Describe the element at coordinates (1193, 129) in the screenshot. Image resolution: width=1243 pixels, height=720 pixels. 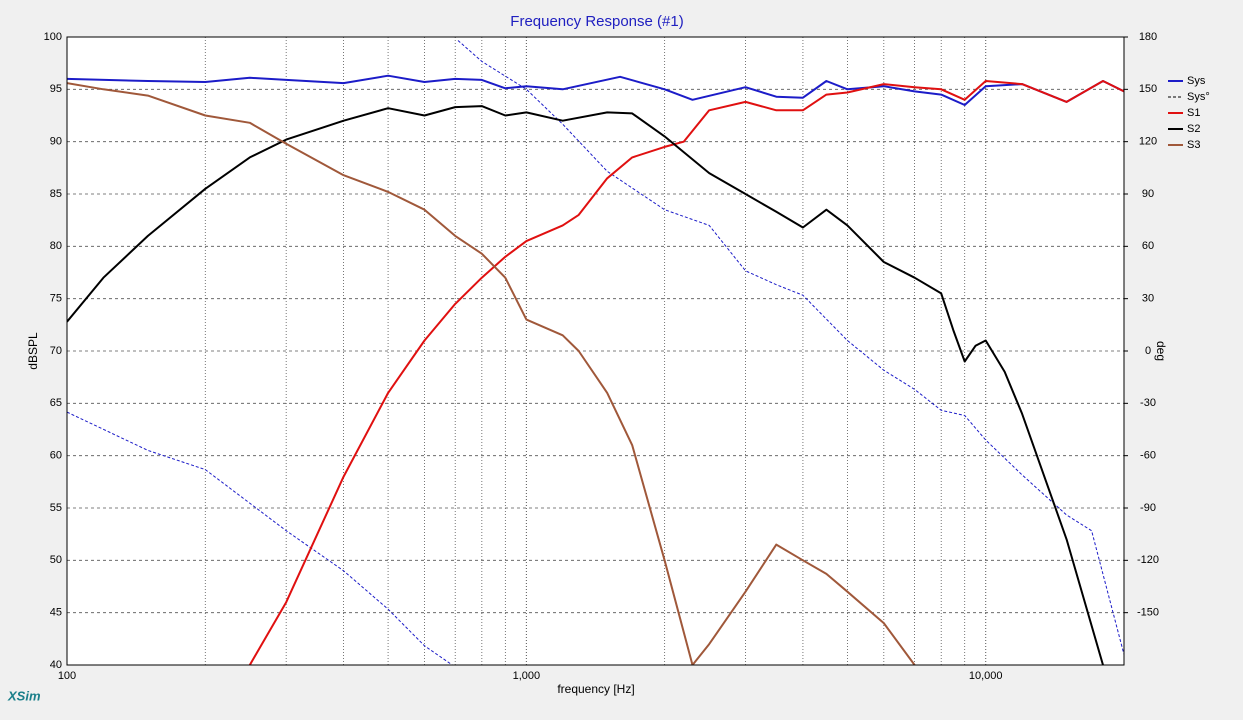
I see `legend-label: S2` at that location.